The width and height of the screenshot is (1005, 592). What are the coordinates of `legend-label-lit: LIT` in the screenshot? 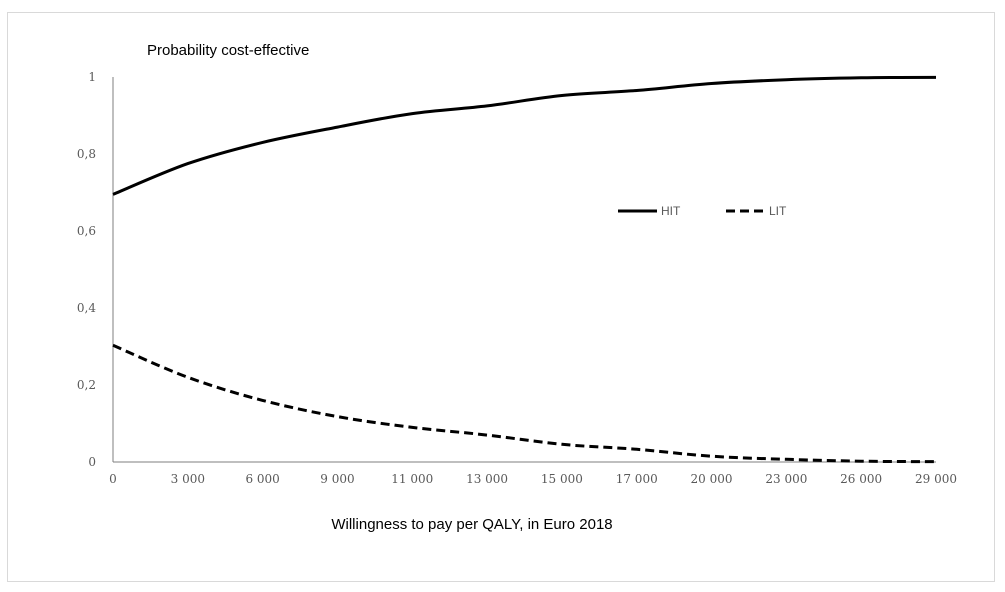 It's located at (778, 211).